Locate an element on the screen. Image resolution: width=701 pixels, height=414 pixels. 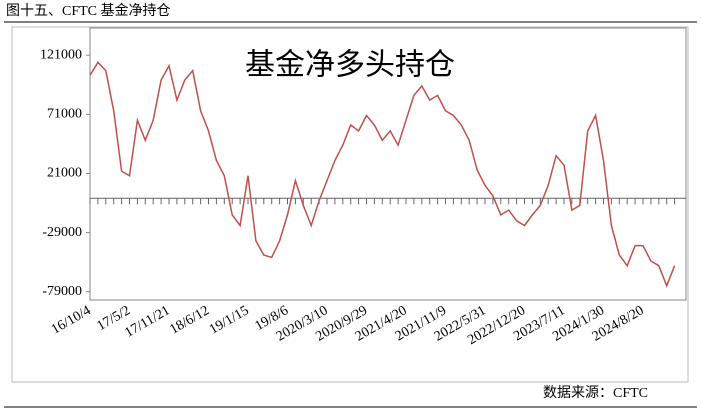
x-tick-label: 19/1/15 is located at coordinates (229, 320).